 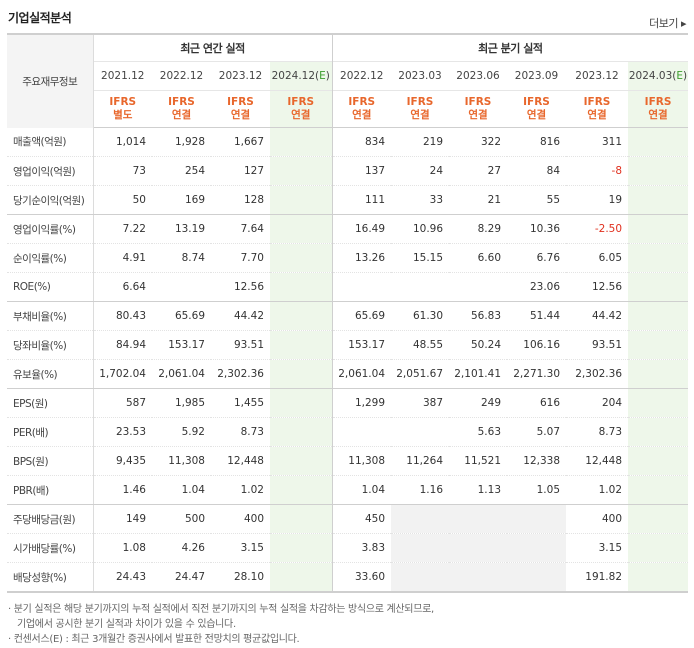 I want to click on row-label: 시가배당률(%), so click(x=50, y=548).